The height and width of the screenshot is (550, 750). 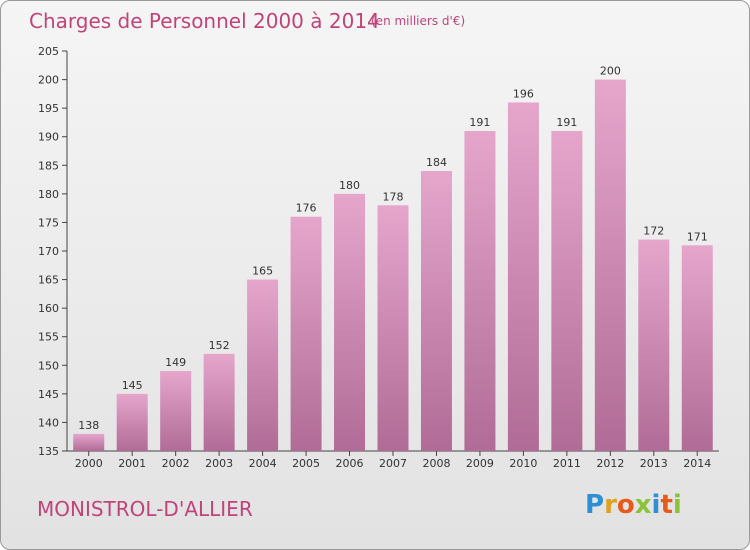 What do you see at coordinates (219, 402) in the screenshot?
I see `bar-2003` at bounding box center [219, 402].